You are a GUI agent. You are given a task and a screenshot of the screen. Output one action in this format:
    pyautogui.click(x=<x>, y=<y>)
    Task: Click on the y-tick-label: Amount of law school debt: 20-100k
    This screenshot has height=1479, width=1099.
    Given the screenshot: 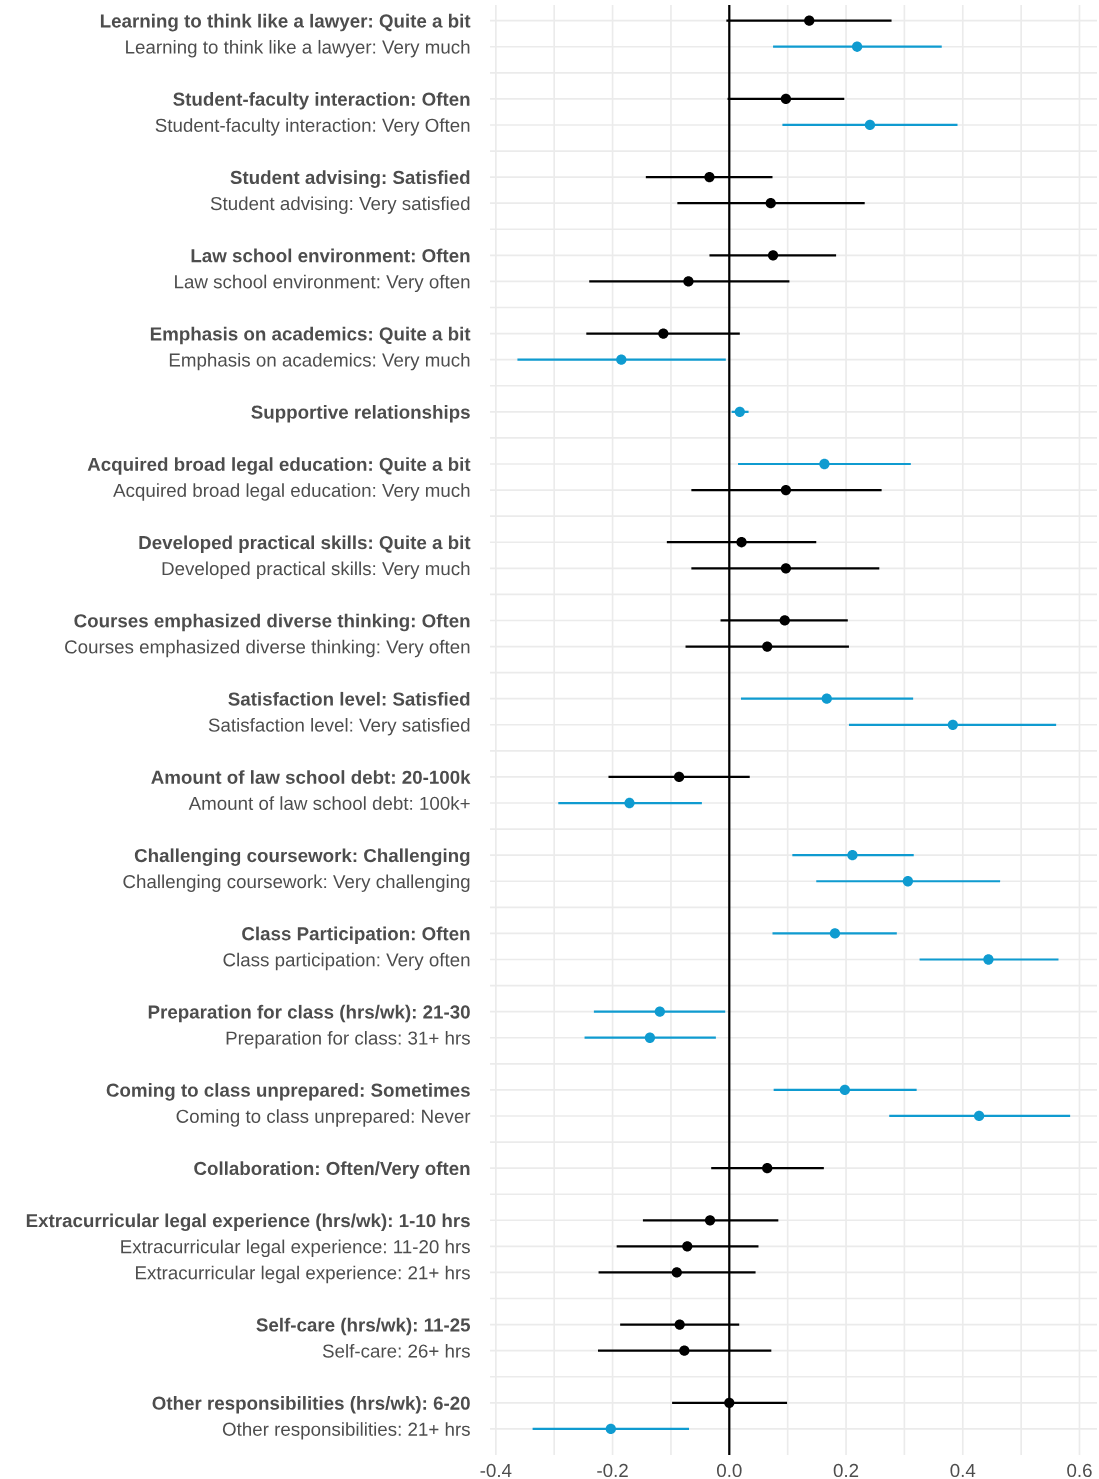 What is the action you would take?
    pyautogui.click(x=311, y=777)
    